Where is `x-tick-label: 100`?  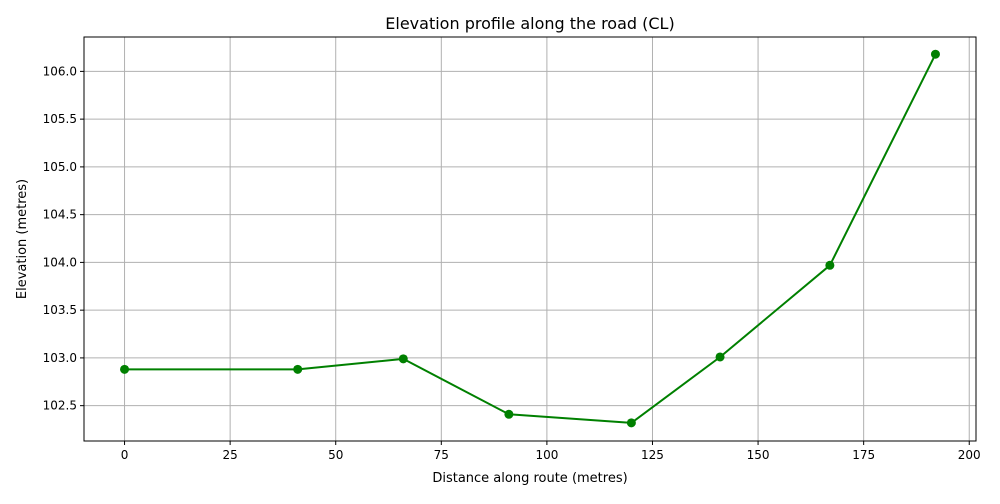
x-tick-label: 100 is located at coordinates (546, 455).